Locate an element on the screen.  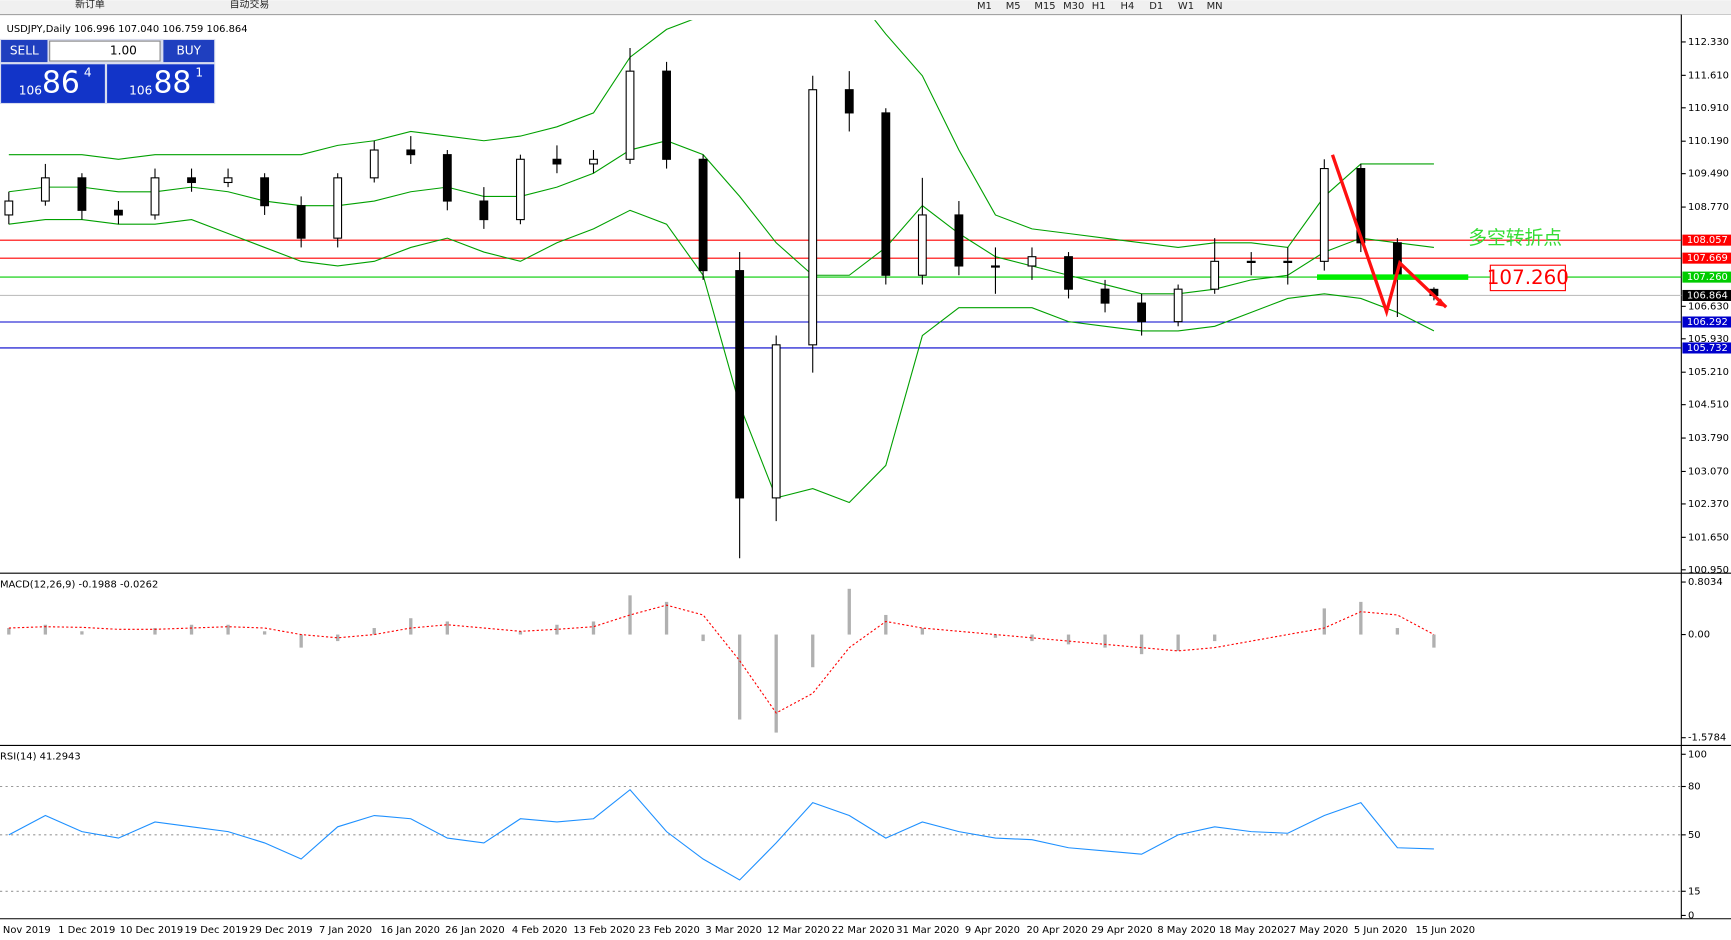
level-tag-label: 108.057 is located at coordinates (1707, 240).